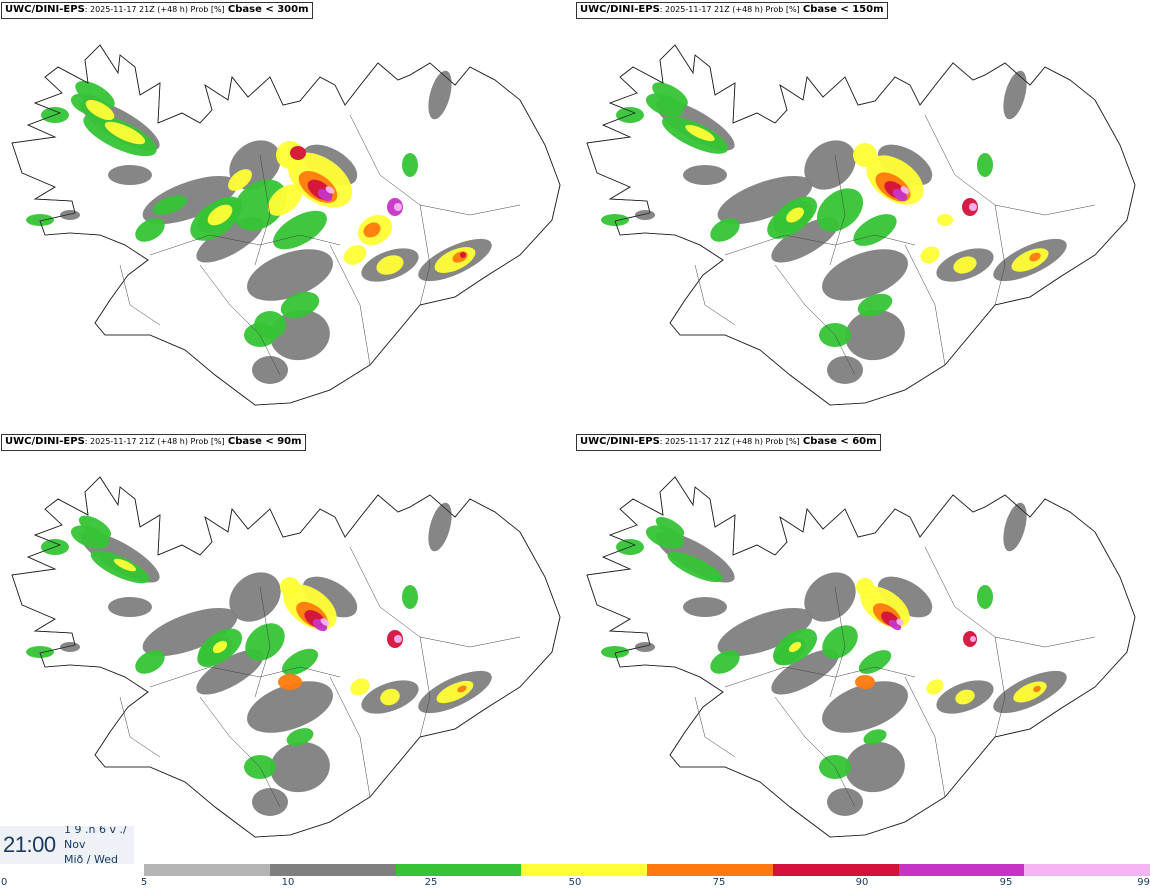  Describe the element at coordinates (839, 441) in the screenshot. I see `panel-variable: Cbase < 60m` at that location.